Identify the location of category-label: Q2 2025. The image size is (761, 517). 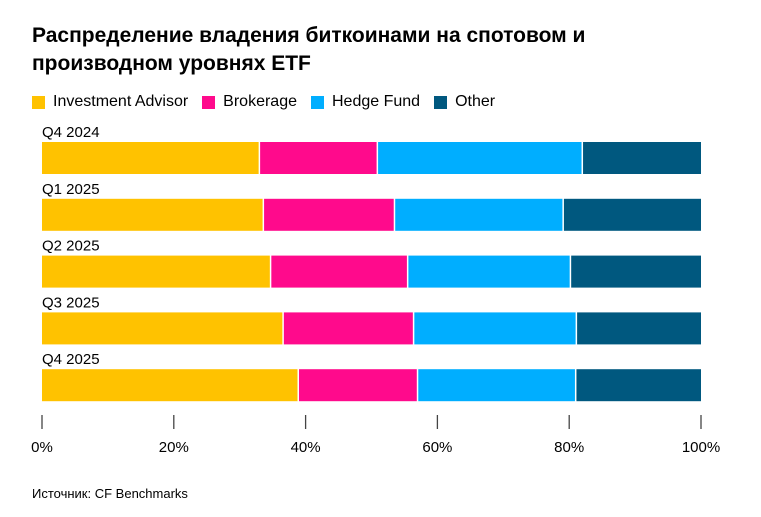
(71, 246).